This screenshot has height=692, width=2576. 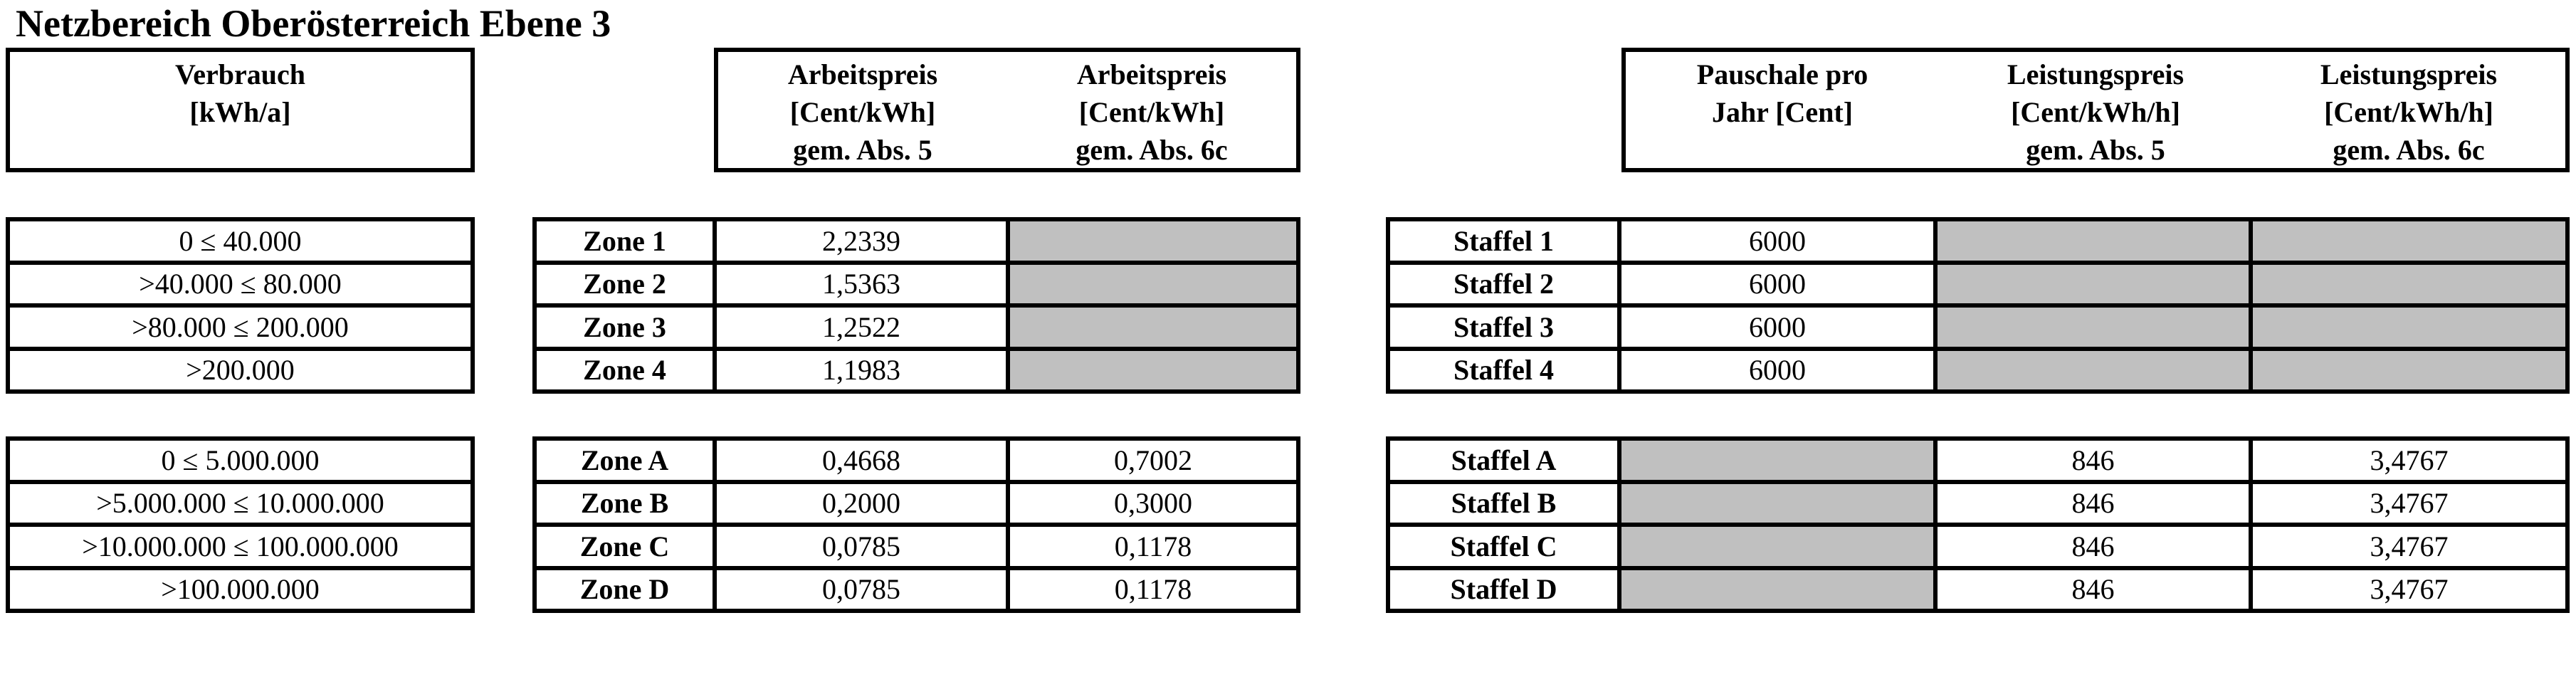 I want to click on consumption-band-cell: >40.000 ≤ 80.000, so click(x=240, y=283).